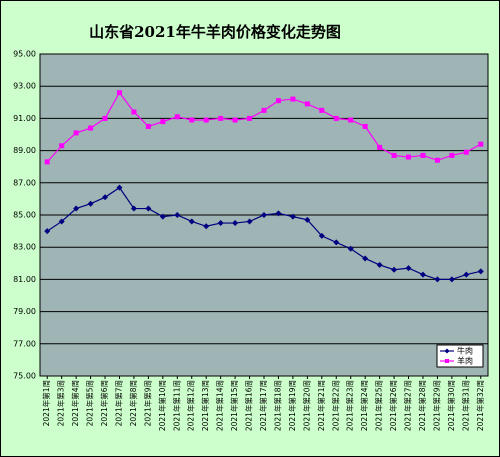  I want to click on y-tick-label: 95.00, so click(24, 54).